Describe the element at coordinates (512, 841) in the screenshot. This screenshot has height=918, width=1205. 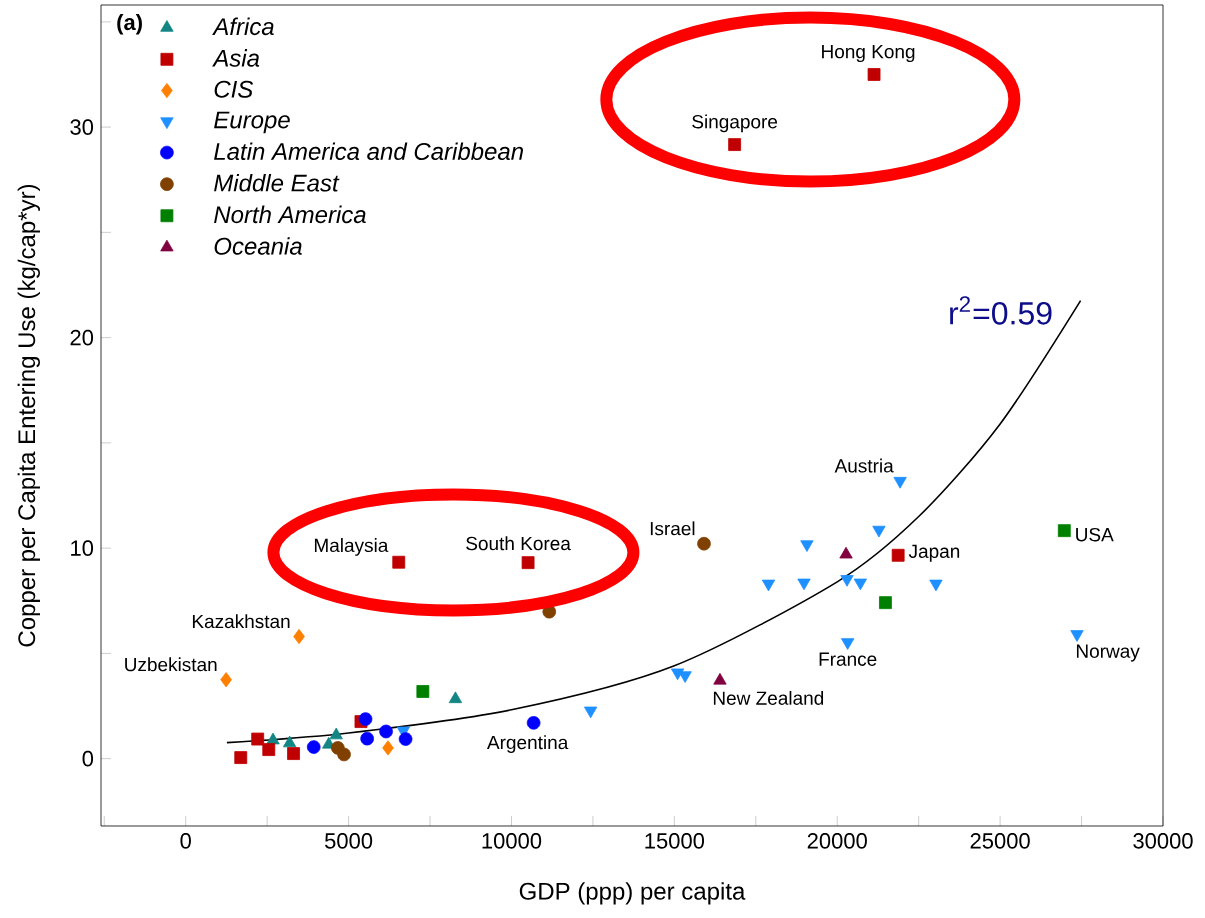
I see `x-tick-label: 10000` at that location.